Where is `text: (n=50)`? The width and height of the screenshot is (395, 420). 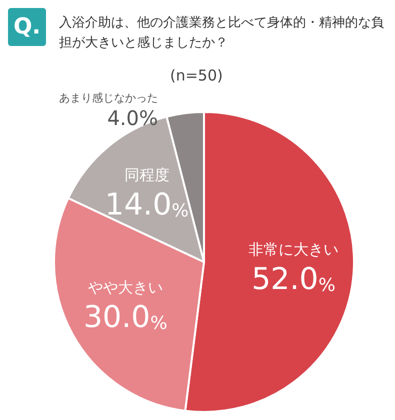 text: (n=50) is located at coordinates (196, 75).